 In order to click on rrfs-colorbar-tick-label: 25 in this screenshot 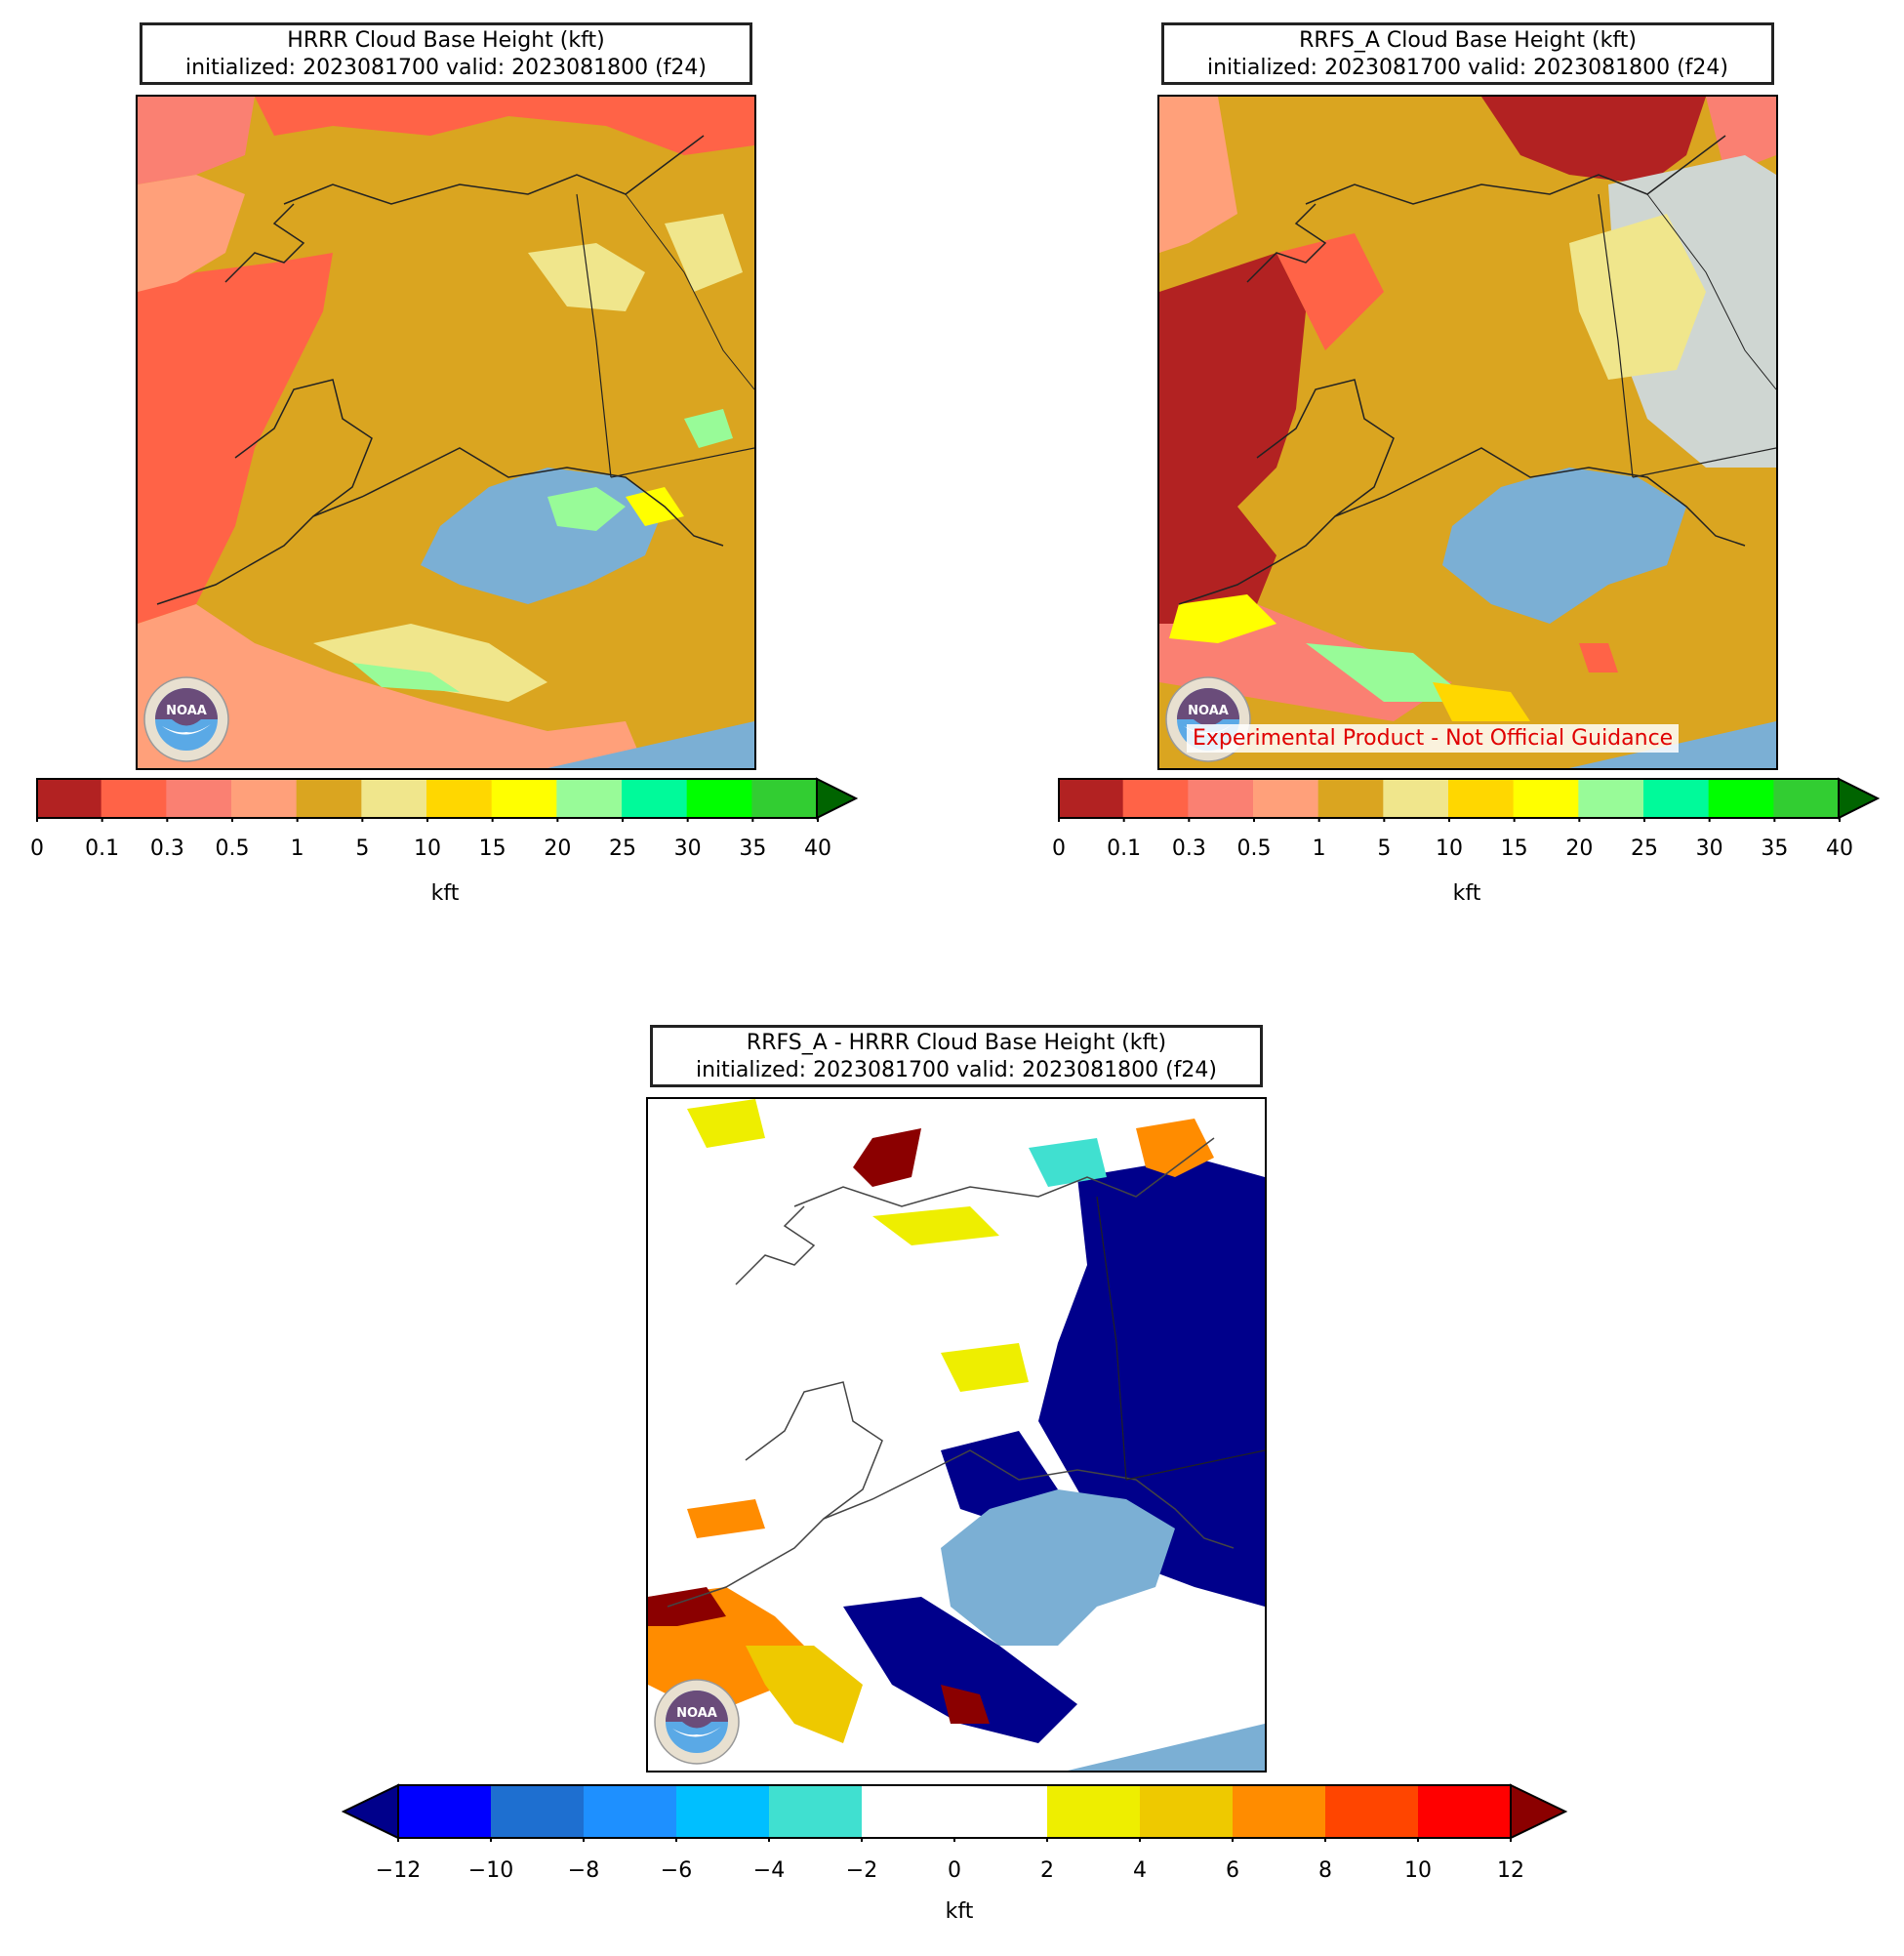, I will do `click(1644, 849)`.